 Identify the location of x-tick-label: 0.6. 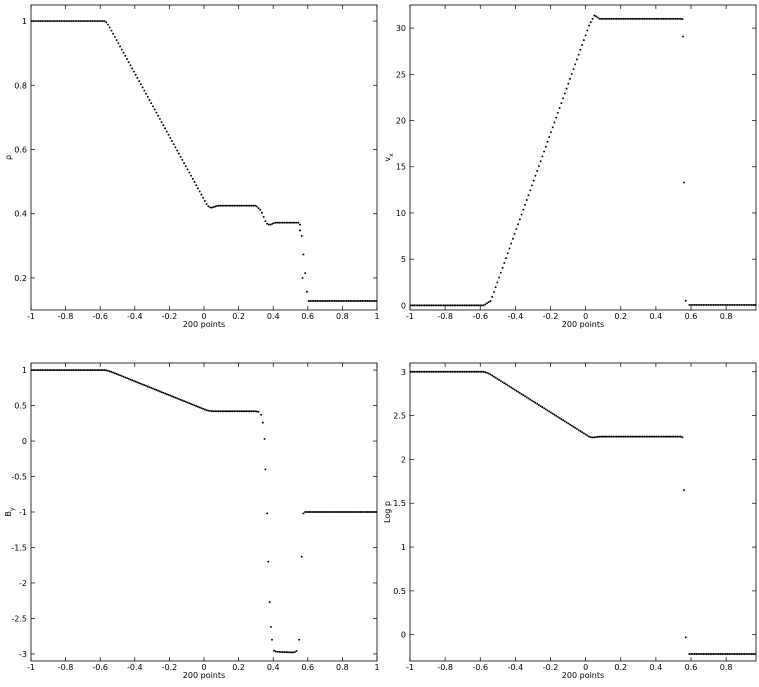
(307, 667).